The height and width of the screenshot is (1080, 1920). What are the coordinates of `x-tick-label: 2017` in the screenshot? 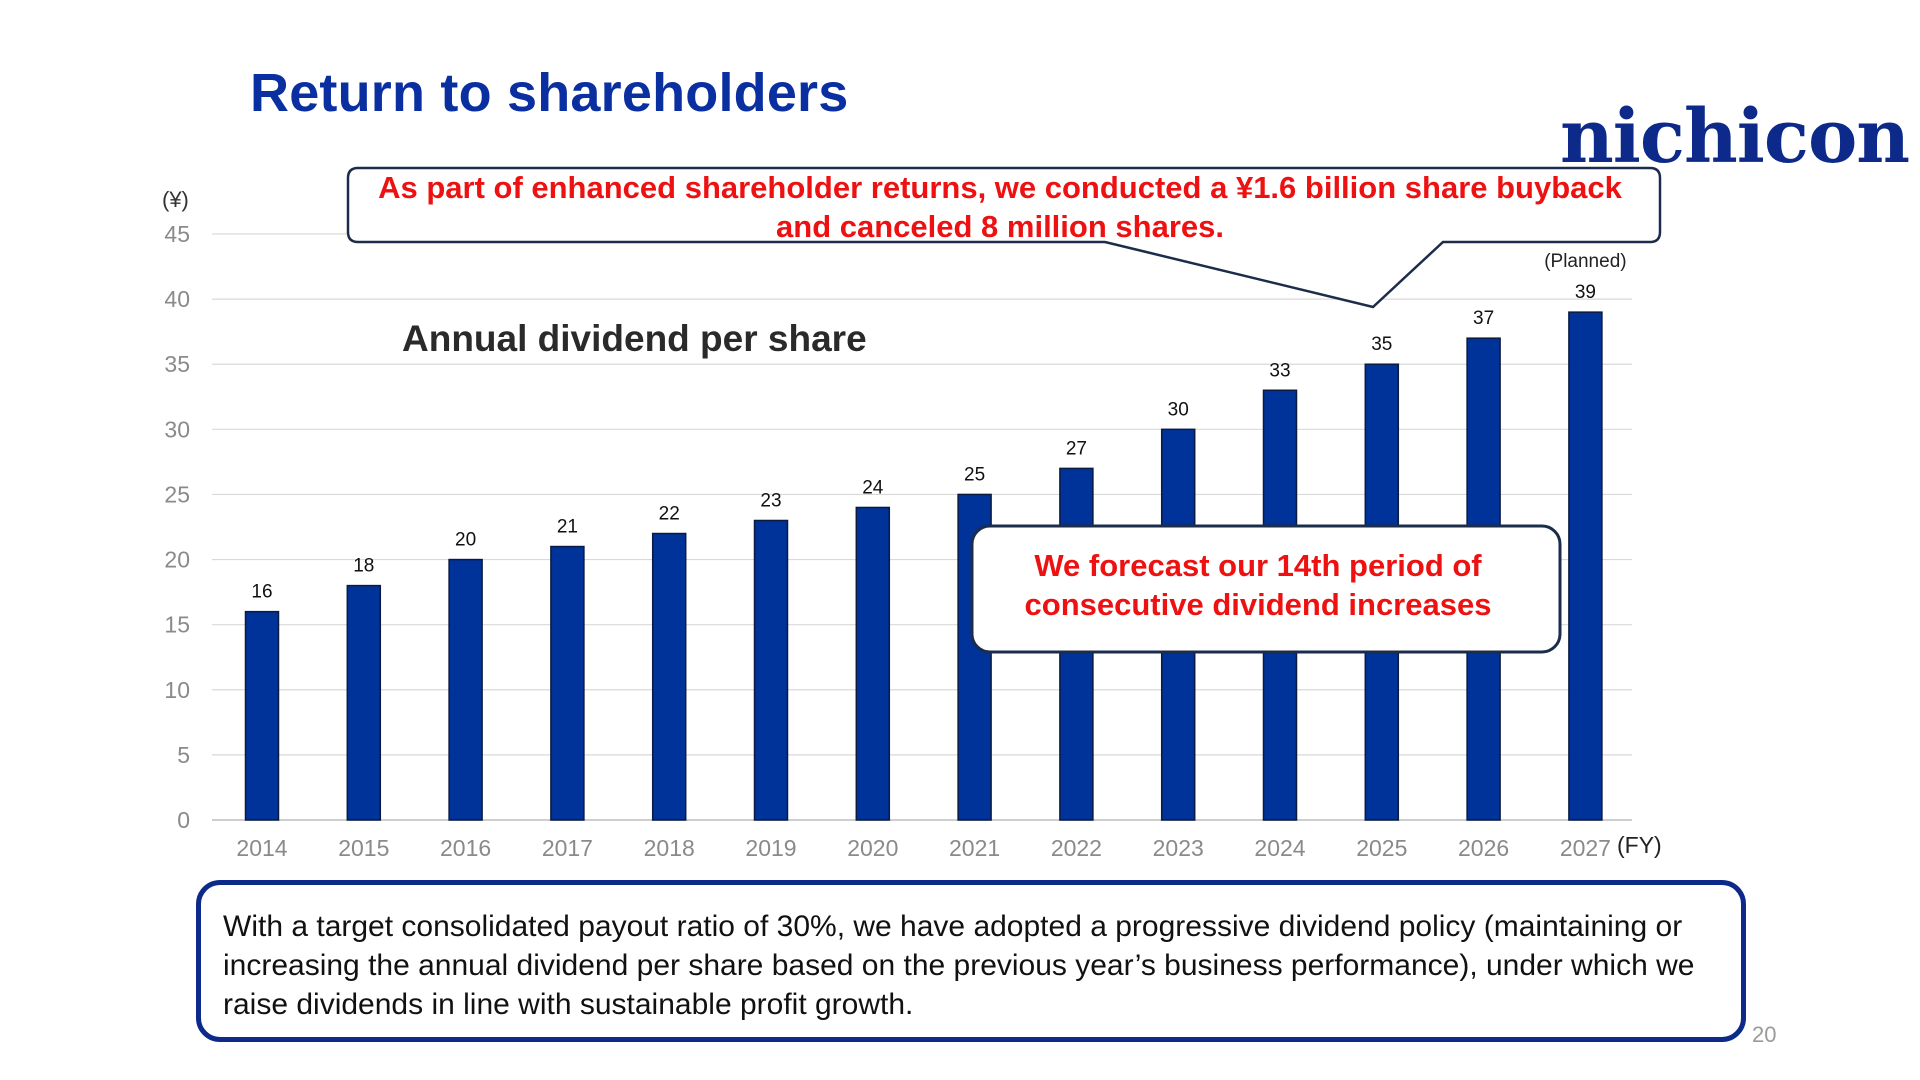 It's located at (567, 848).